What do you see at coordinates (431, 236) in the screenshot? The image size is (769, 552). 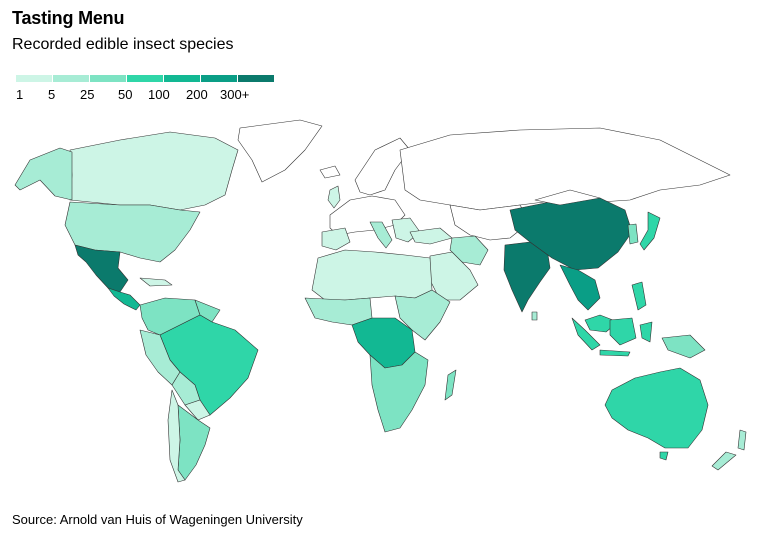 I see `region-turkey` at bounding box center [431, 236].